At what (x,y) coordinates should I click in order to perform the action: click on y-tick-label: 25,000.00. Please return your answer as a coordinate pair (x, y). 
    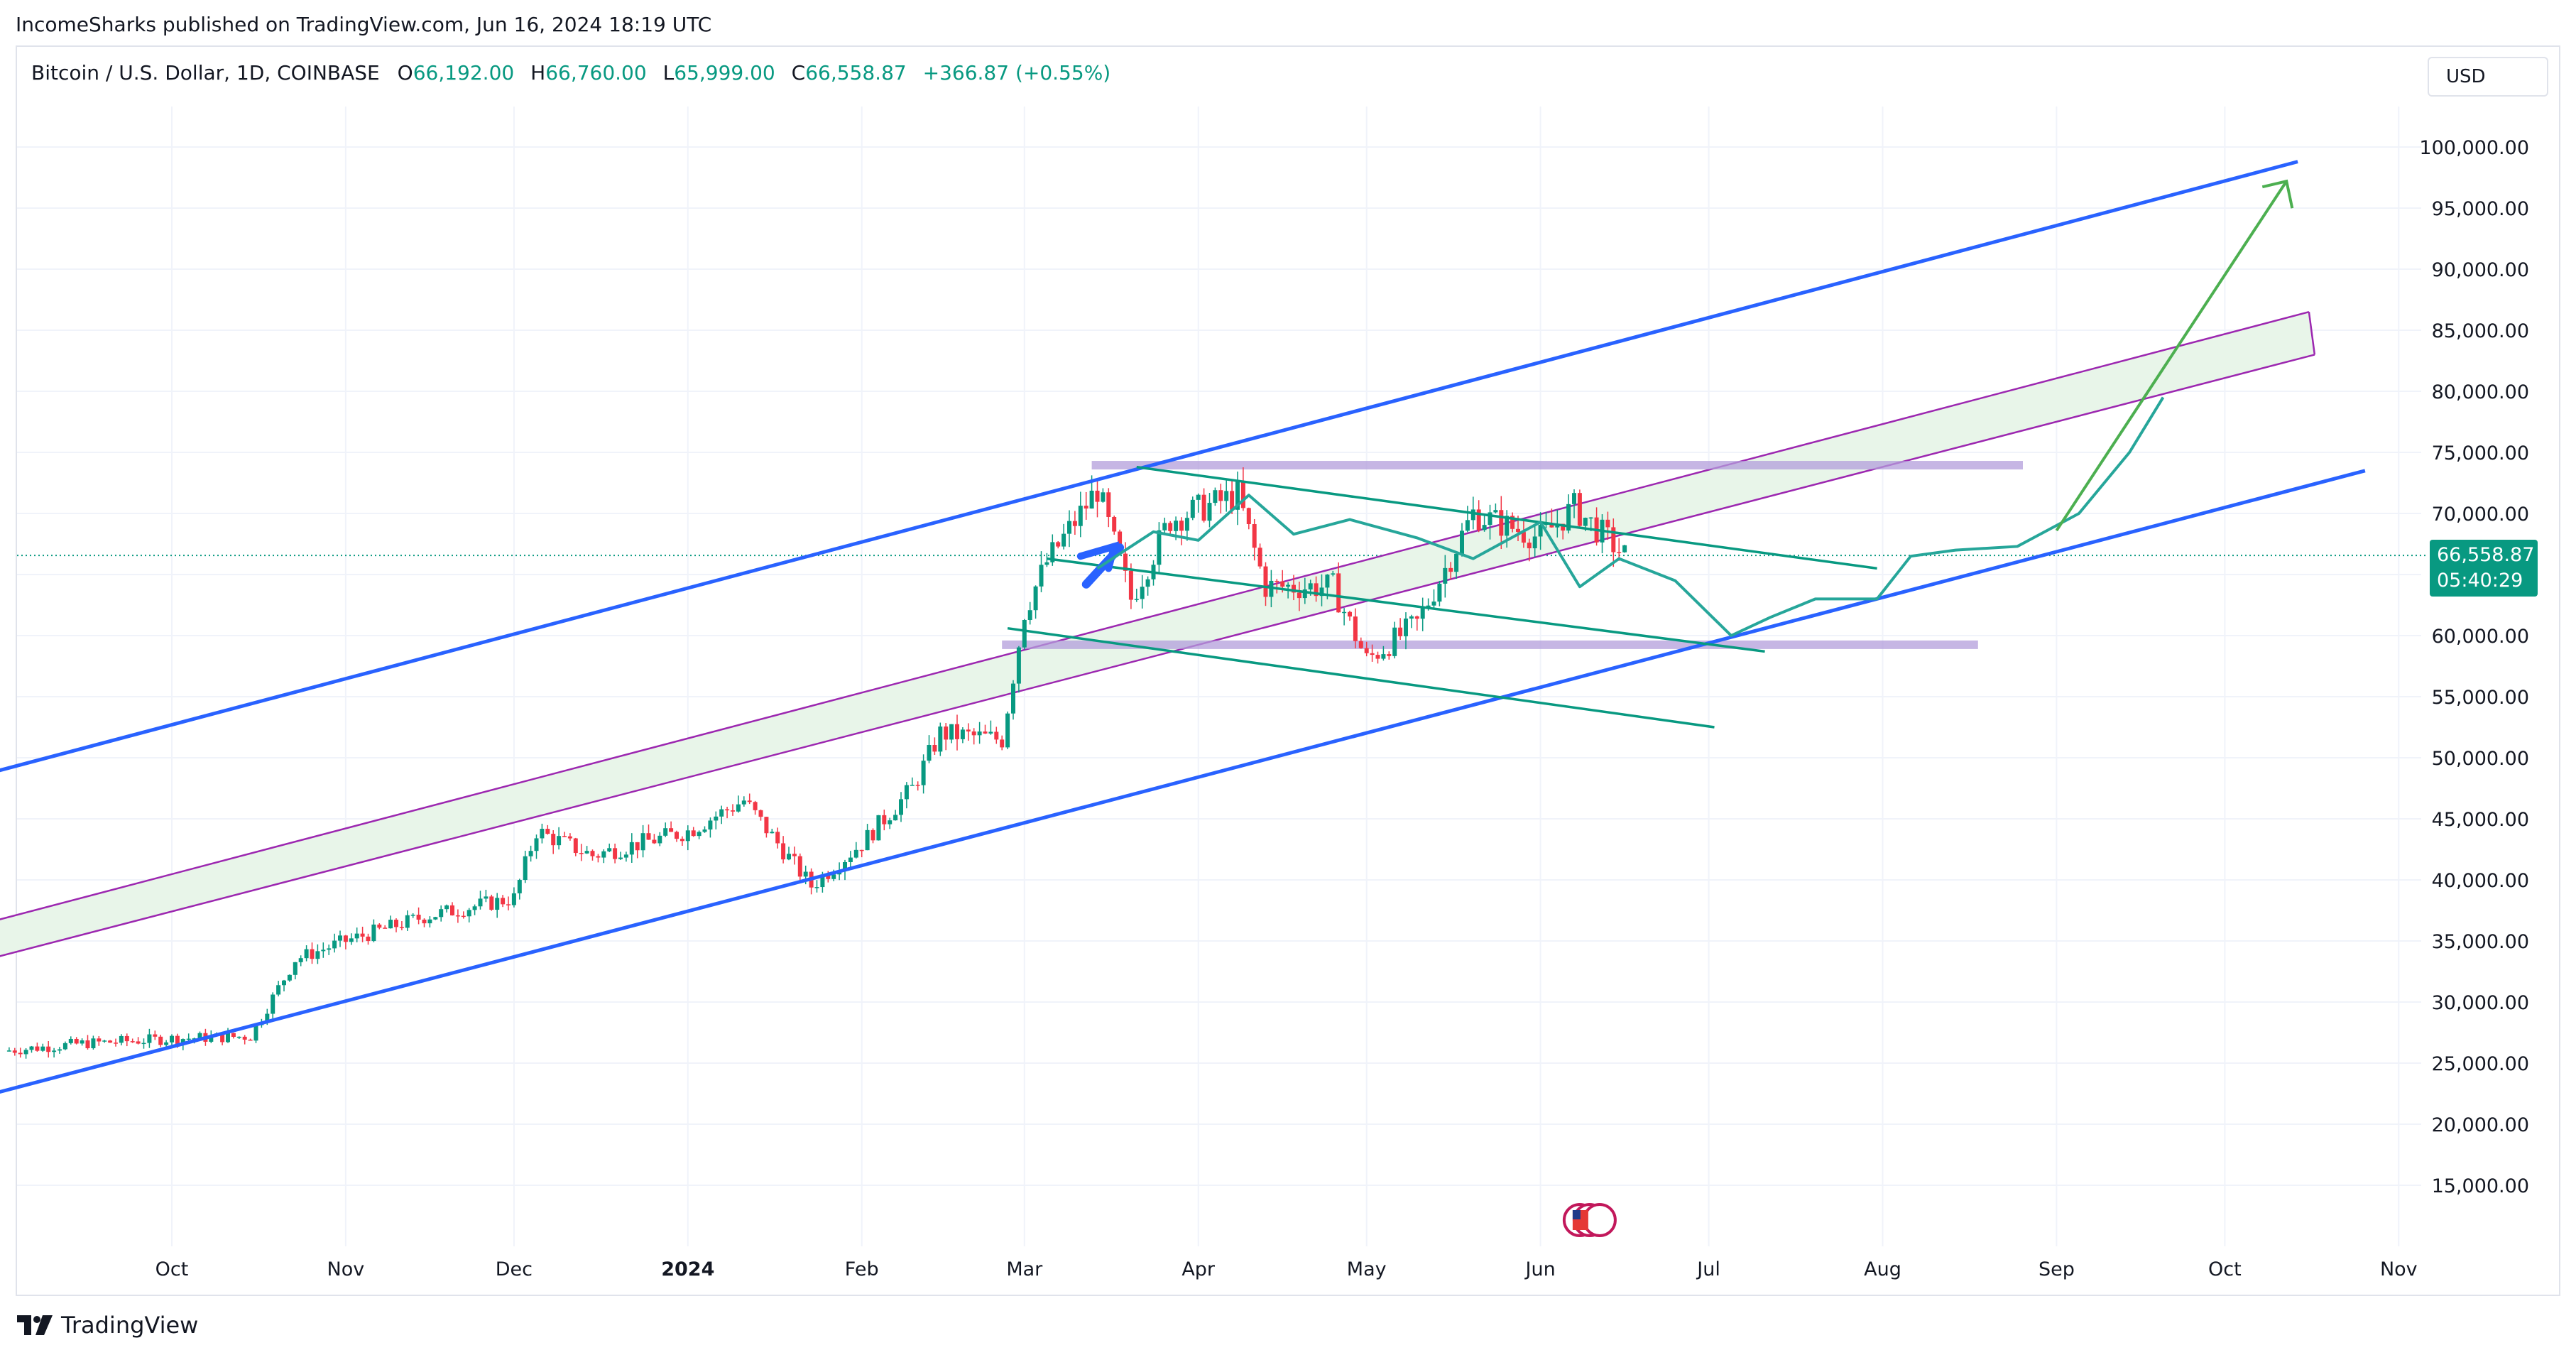
    Looking at the image, I should click on (2480, 1064).